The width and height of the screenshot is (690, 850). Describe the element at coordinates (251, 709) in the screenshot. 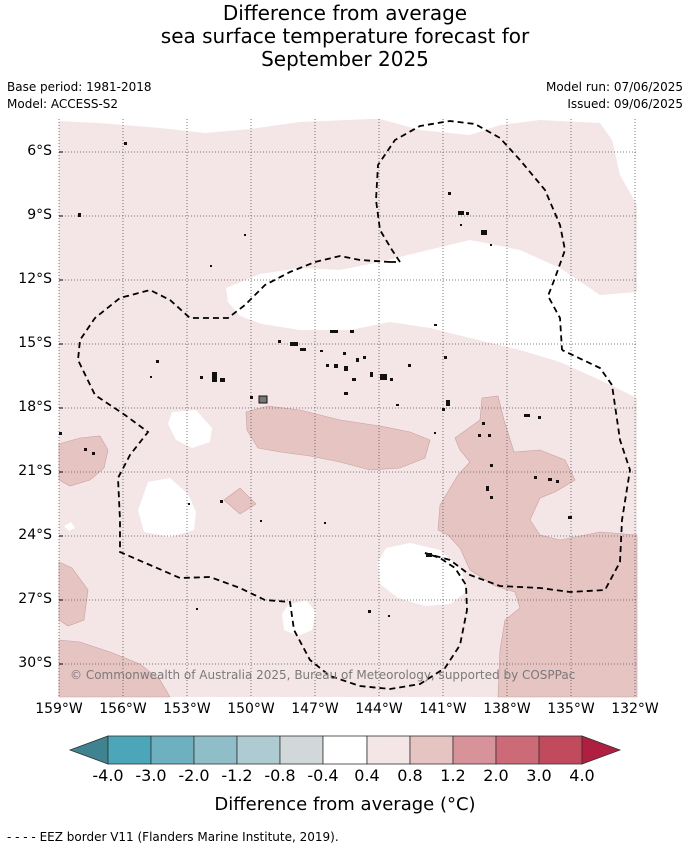

I see `lon-label: 150°W` at that location.